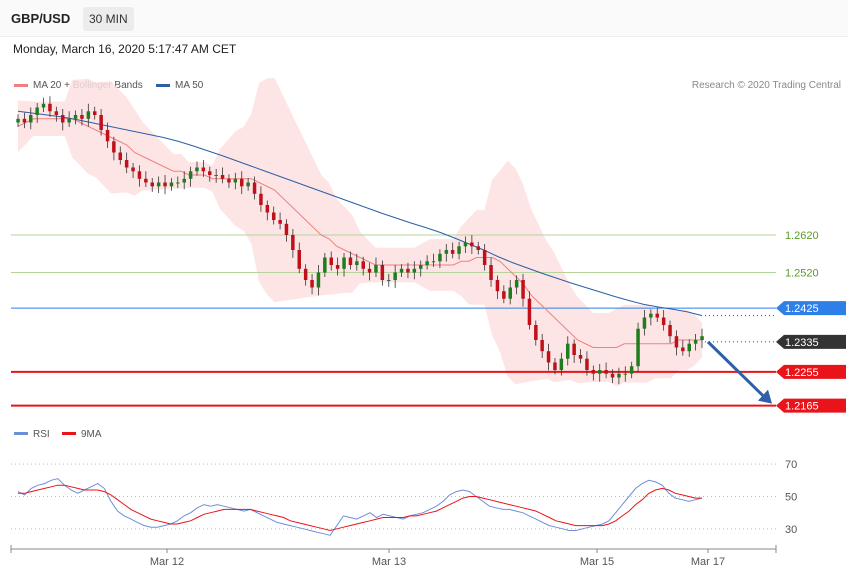 The width and height of the screenshot is (850, 576). Describe the element at coordinates (21, 433) in the screenshot. I see `rsi-legend-swatch` at that location.